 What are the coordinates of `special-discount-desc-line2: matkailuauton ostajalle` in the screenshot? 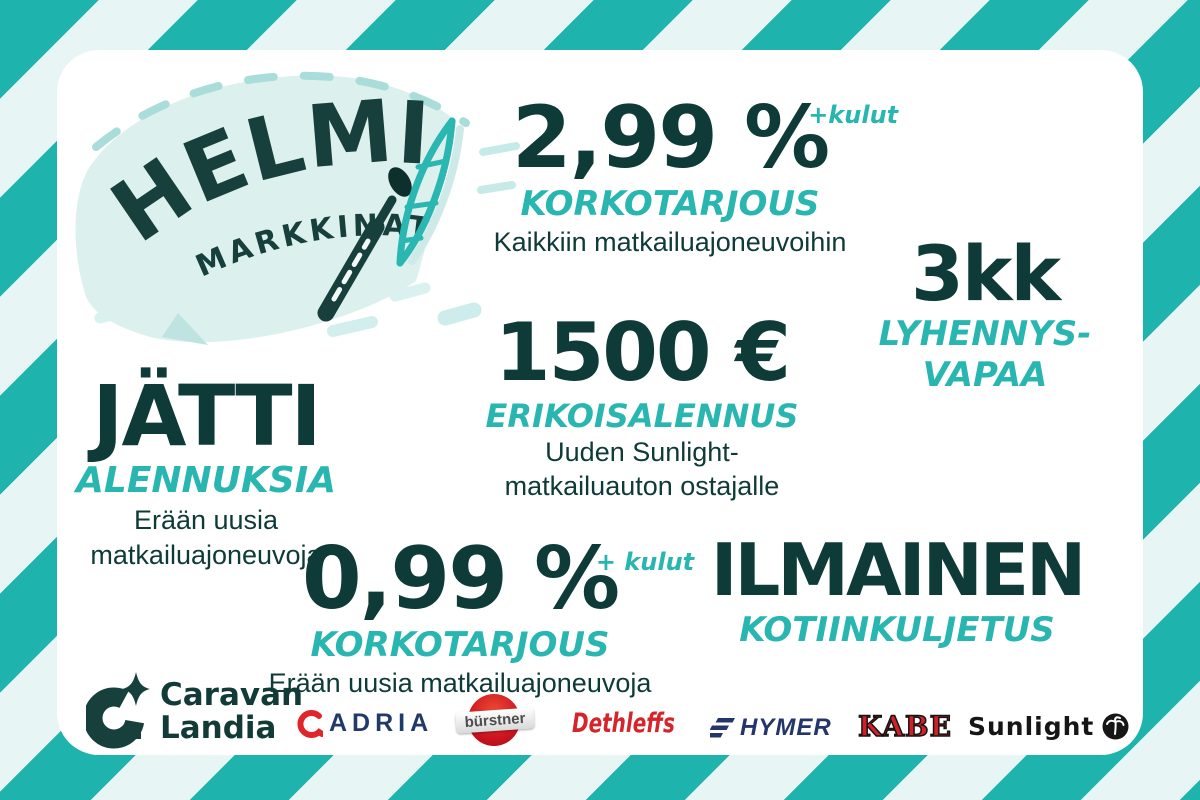 It's located at (642, 485).